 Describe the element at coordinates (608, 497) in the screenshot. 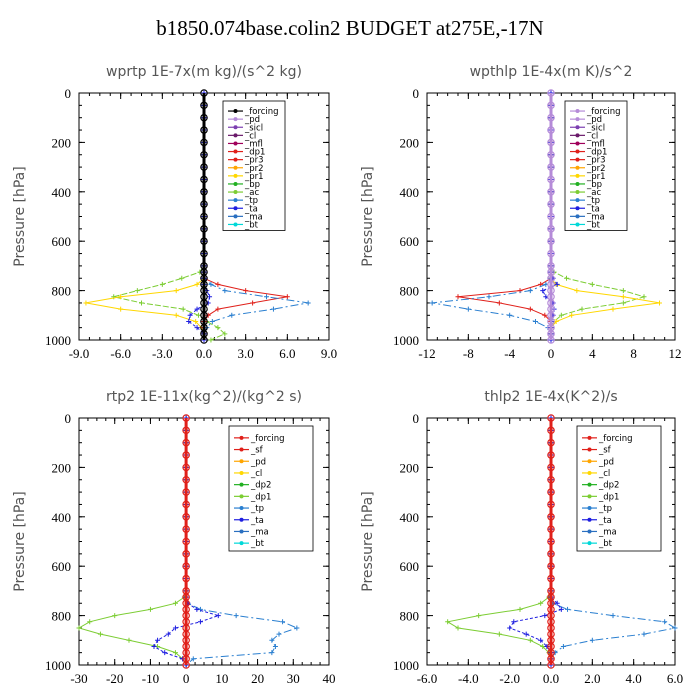

I see `legend-label: _dp1` at that location.